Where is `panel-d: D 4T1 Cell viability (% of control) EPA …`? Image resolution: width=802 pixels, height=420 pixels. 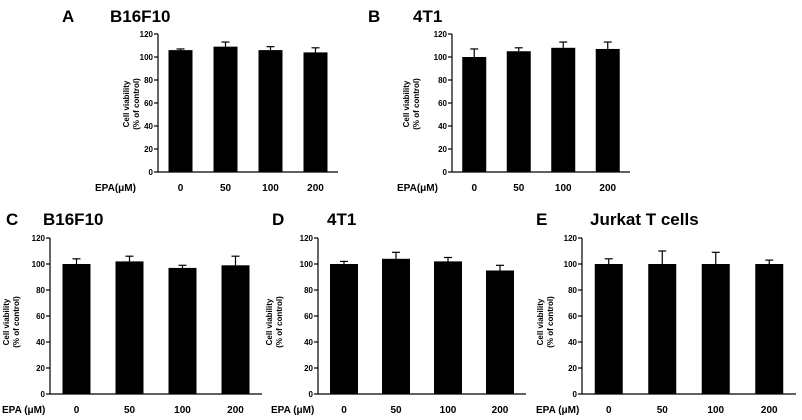 panel-d: D 4T1 Cell viability (% of control) EPA … is located at coordinates (310, 313).